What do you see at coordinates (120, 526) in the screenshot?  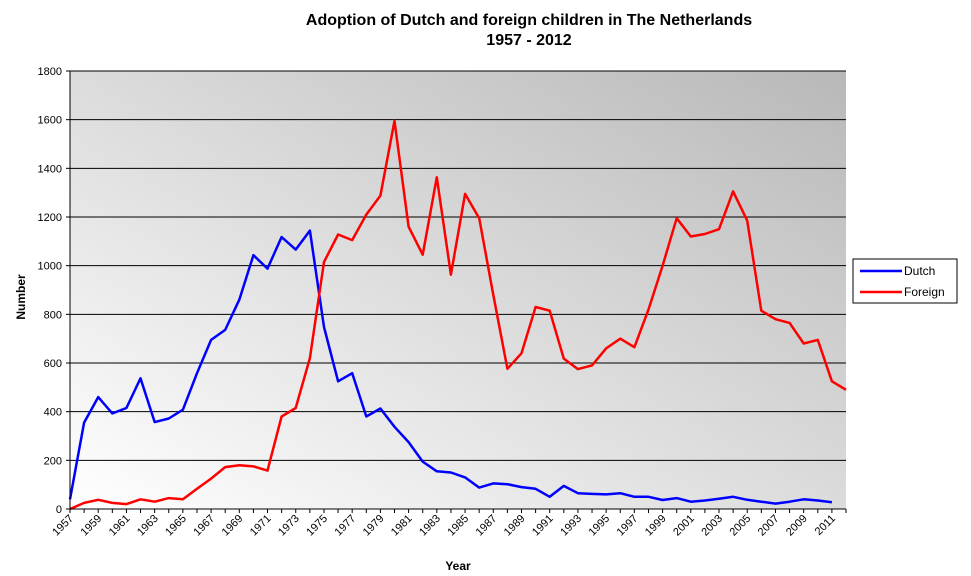 I see `x-tick-label: 1961` at bounding box center [120, 526].